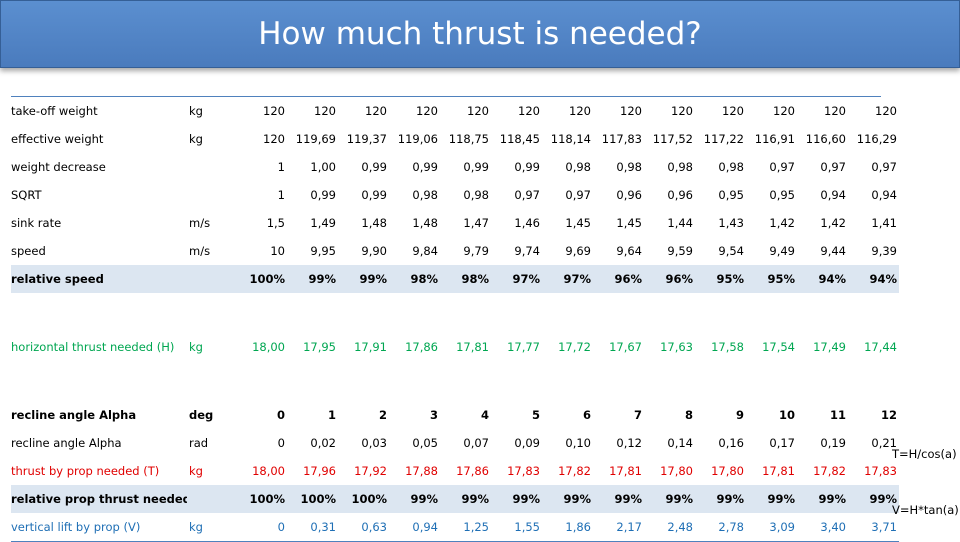 The image size is (960, 542). What do you see at coordinates (523, 347) in the screenshot?
I see `value-cell: 17,77` at bounding box center [523, 347].